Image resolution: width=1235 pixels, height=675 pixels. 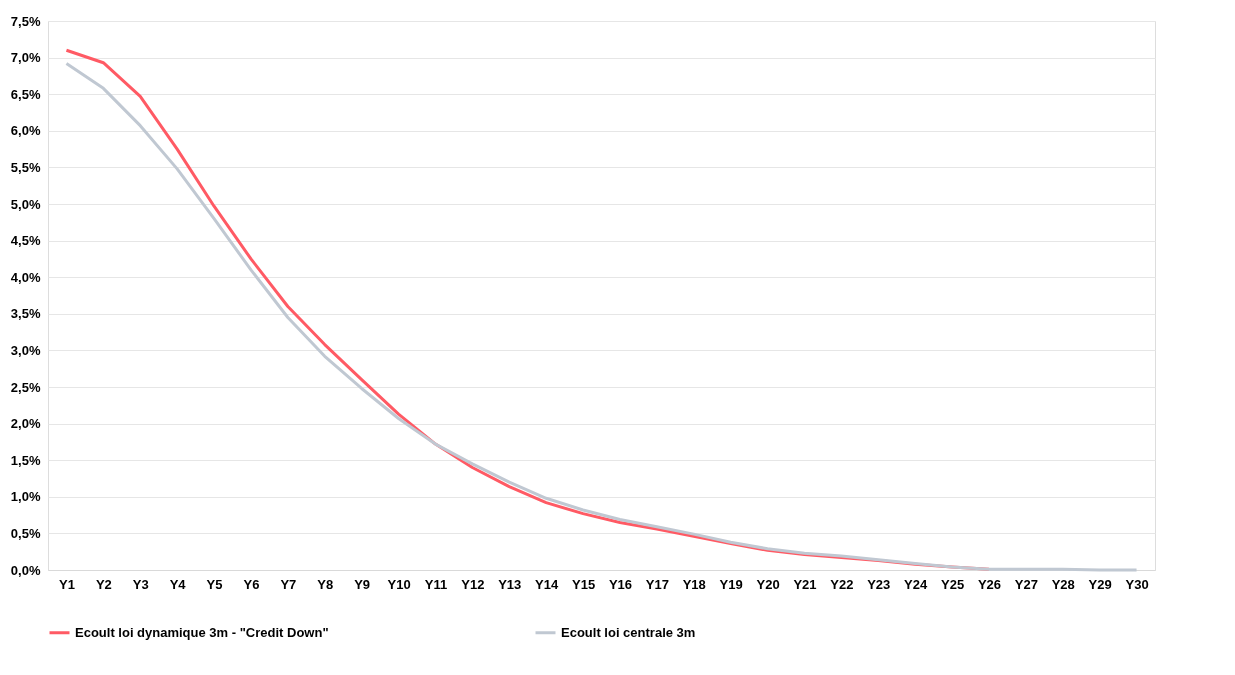 I want to click on x-tick-label: Y26, so click(x=989, y=584).